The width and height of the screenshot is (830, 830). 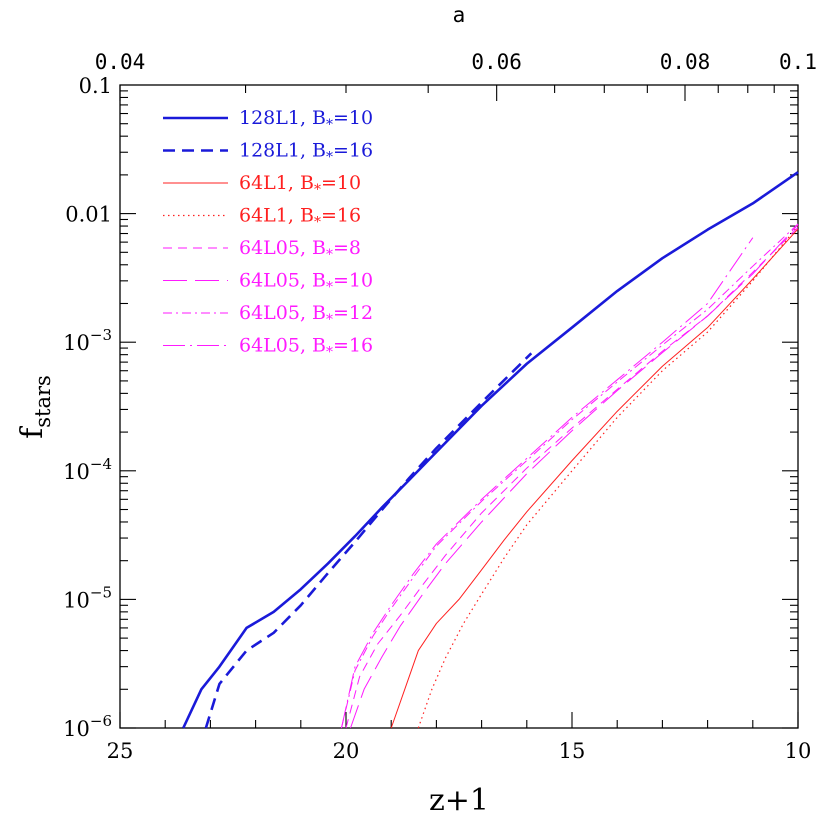 I want to click on legend-label-7: 64L05, B*=12, so click(x=306, y=315).